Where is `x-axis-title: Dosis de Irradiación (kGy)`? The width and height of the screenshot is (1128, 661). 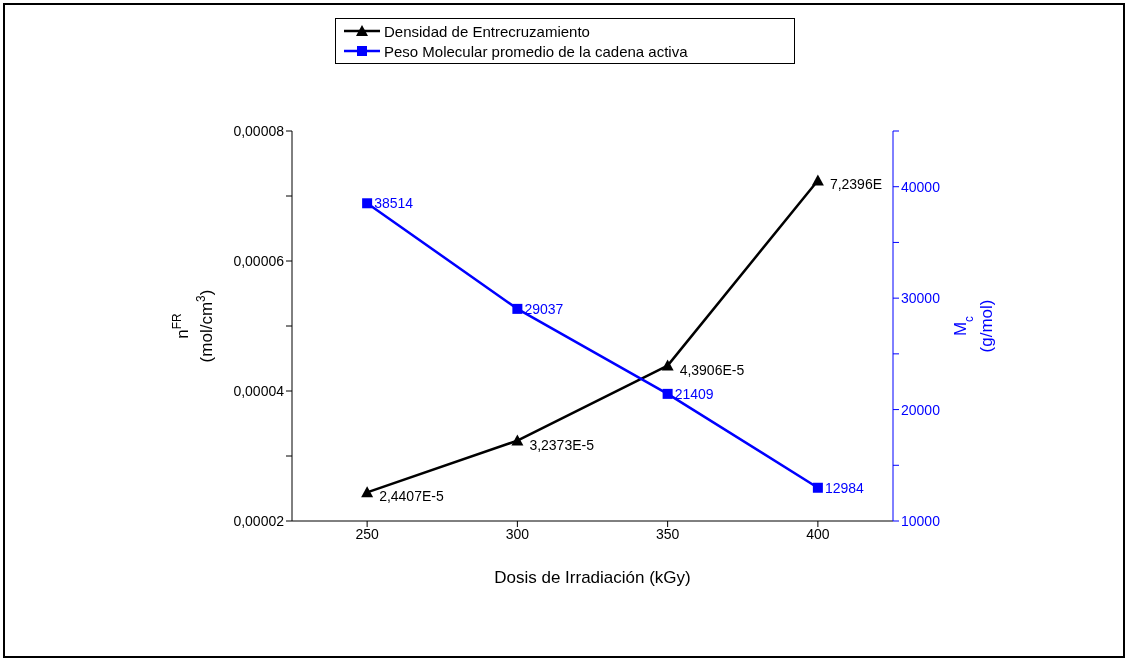 x-axis-title: Dosis de Irradiación (kGy) is located at coordinates (592, 577).